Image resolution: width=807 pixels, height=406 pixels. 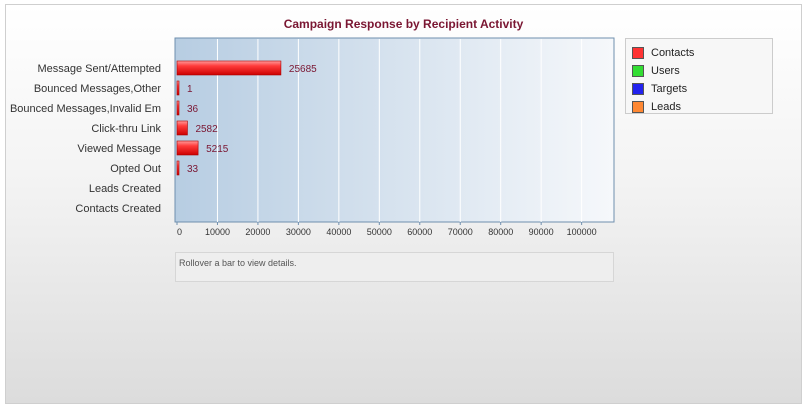 What do you see at coordinates (541, 232) in the screenshot?
I see `x-tick-label: 90000` at bounding box center [541, 232].